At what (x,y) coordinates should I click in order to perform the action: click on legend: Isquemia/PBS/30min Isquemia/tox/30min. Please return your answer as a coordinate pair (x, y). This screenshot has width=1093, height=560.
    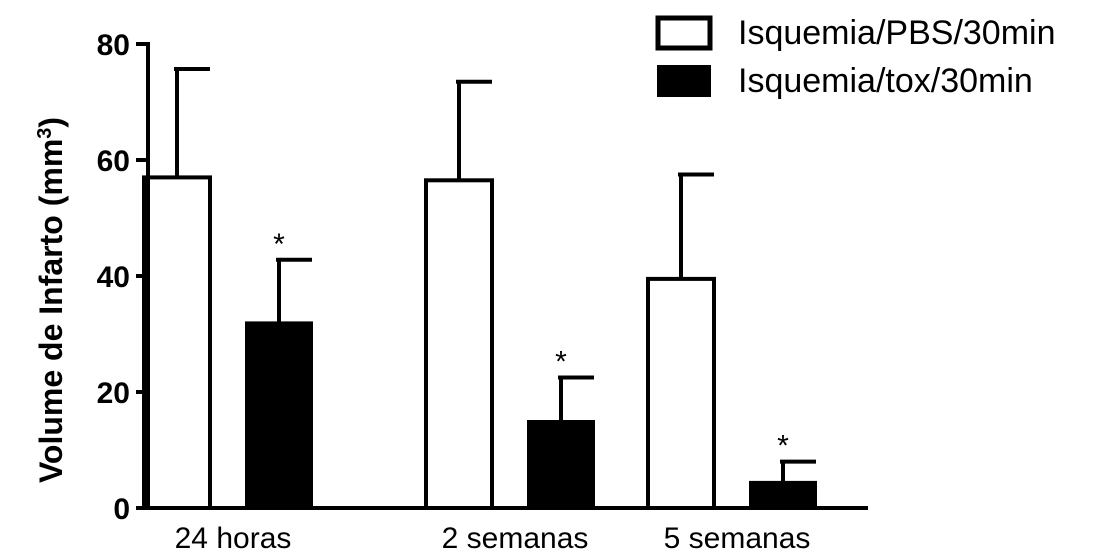
    Looking at the image, I should click on (855, 57).